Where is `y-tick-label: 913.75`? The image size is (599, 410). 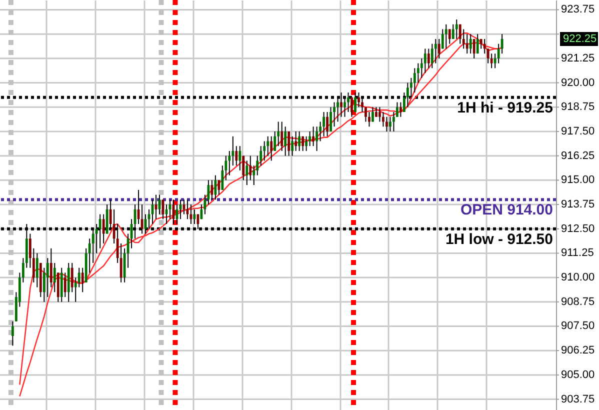
y-tick-label: 913.75 is located at coordinates (578, 204).